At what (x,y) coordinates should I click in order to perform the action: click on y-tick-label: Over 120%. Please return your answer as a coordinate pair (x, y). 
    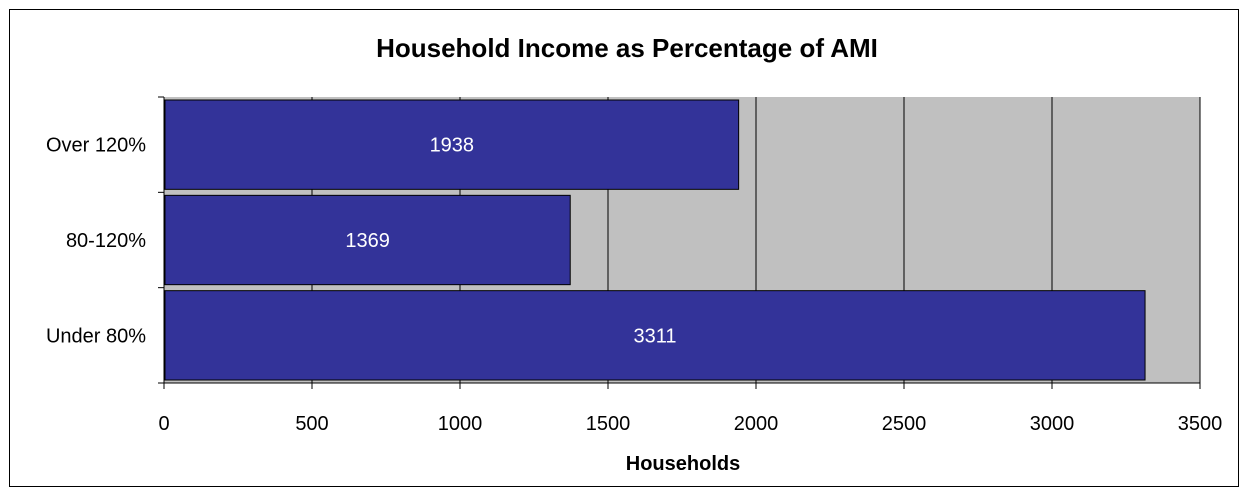
    Looking at the image, I should click on (96, 146).